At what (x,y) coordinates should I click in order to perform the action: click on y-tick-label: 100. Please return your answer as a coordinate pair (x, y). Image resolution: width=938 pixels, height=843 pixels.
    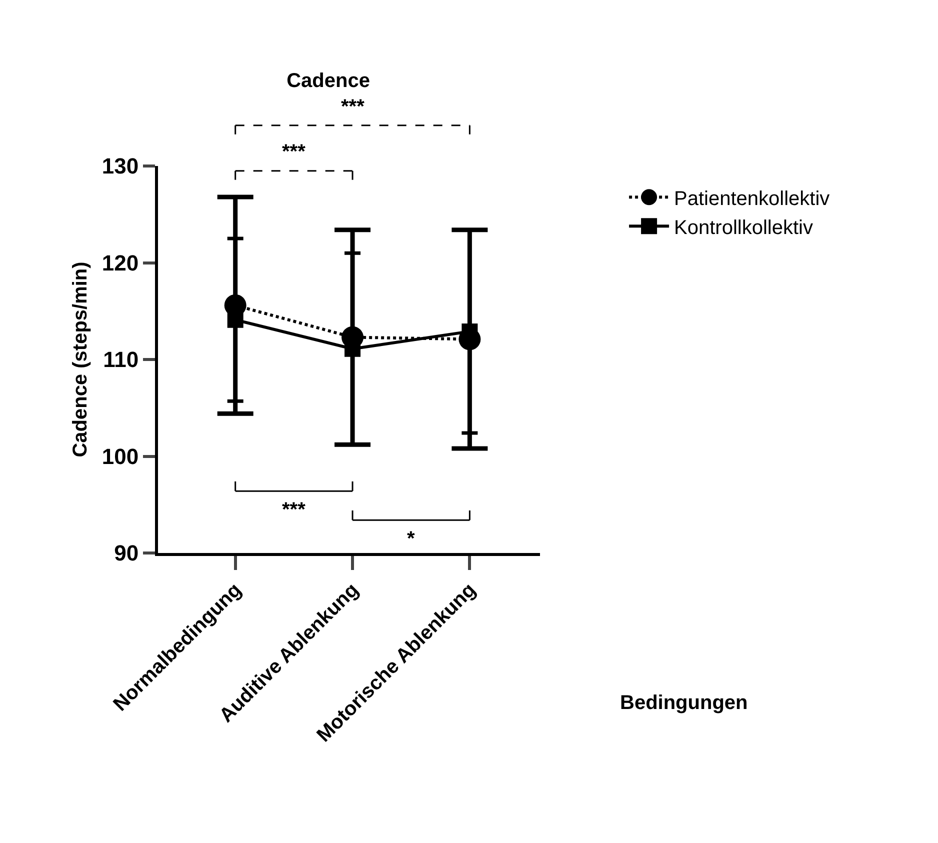
    Looking at the image, I should click on (120, 456).